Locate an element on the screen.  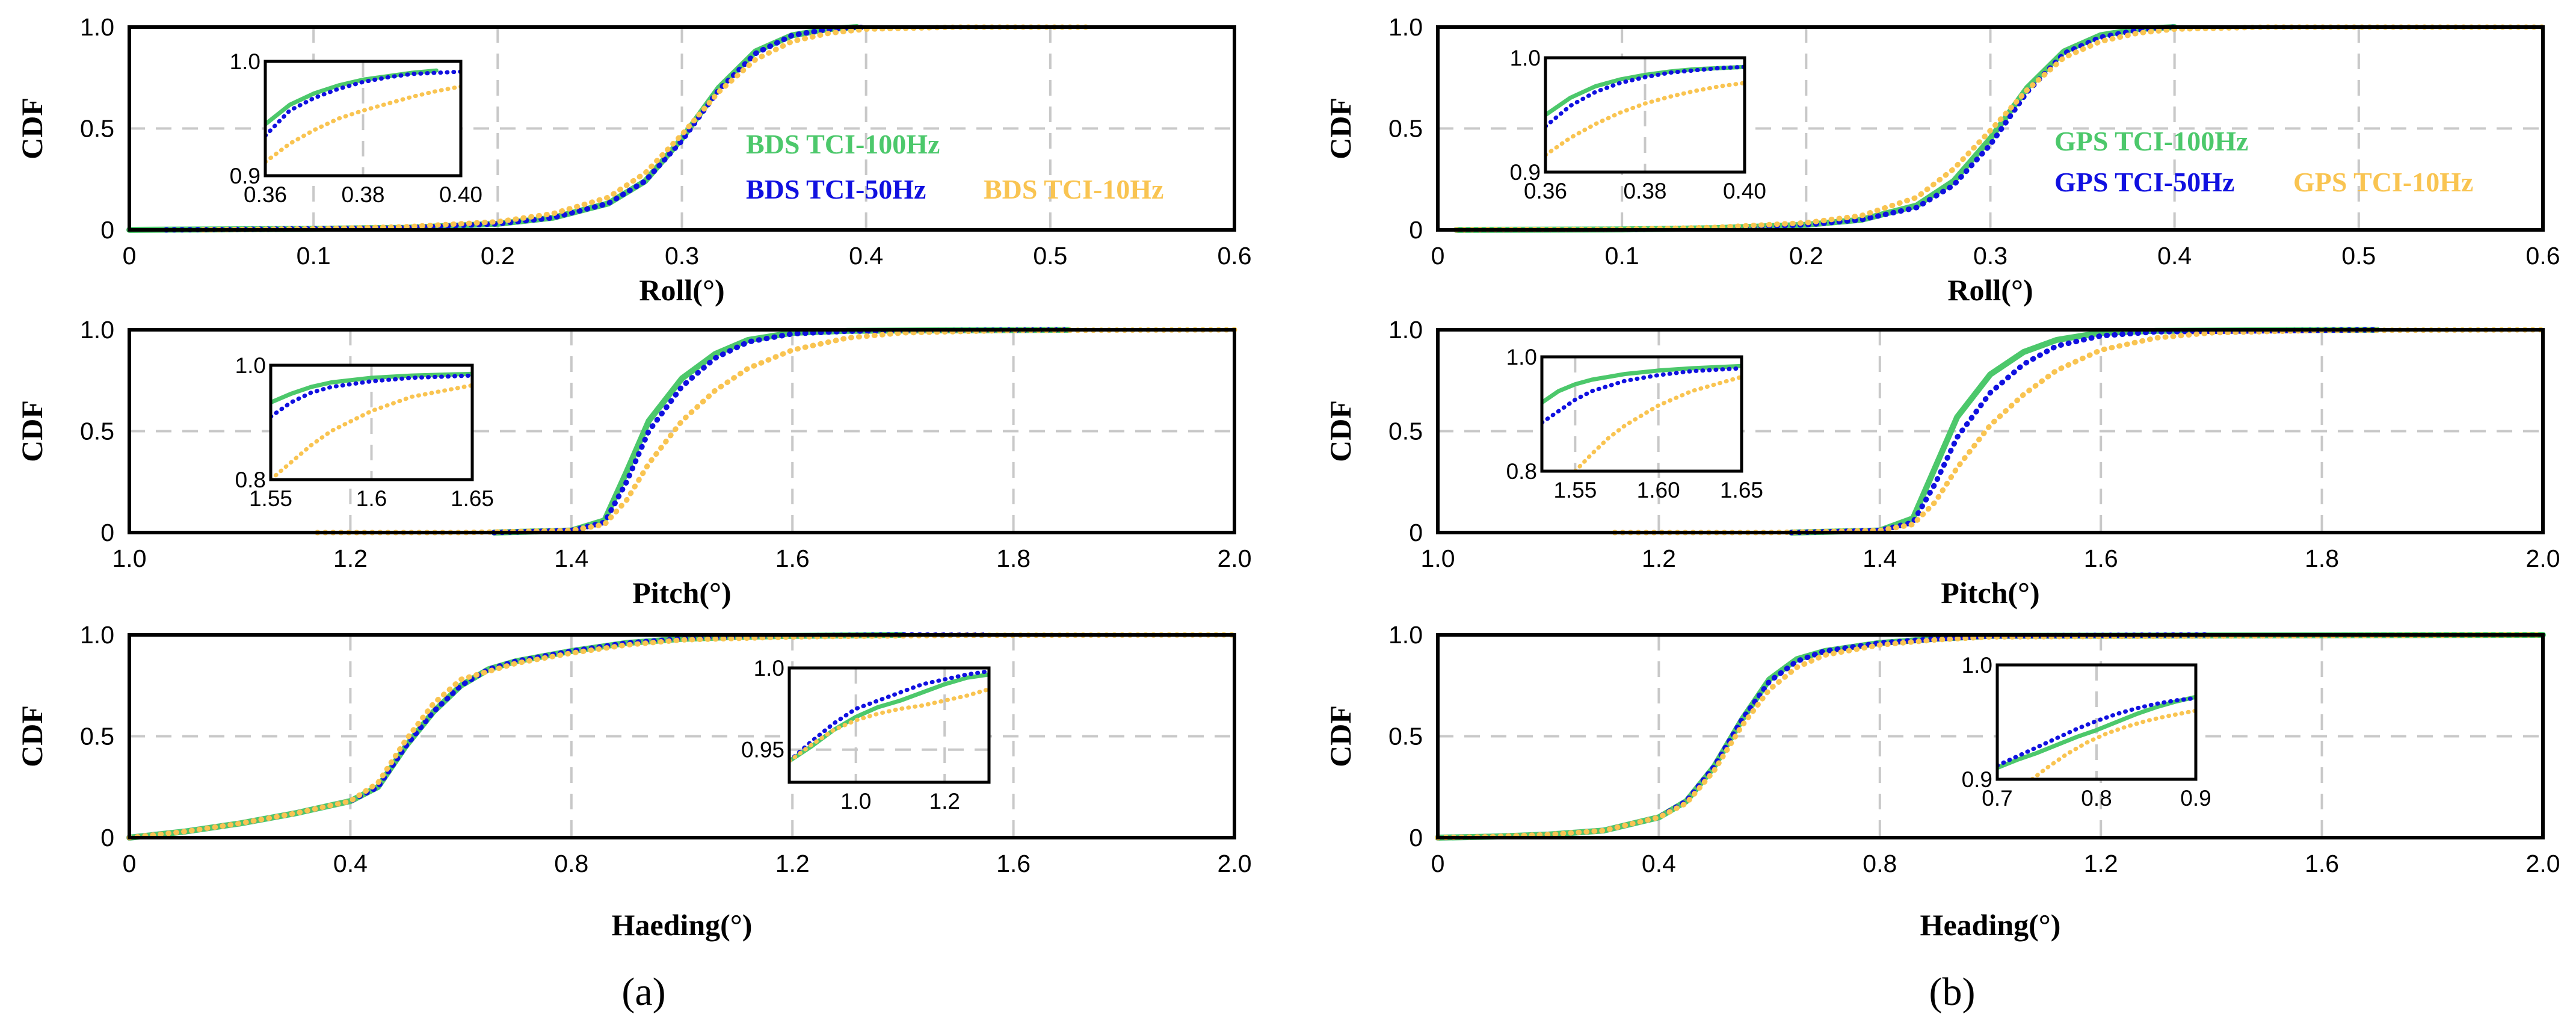
legend-entry-tci-10hz: GPS TCI-10Hz is located at coordinates (2383, 182).